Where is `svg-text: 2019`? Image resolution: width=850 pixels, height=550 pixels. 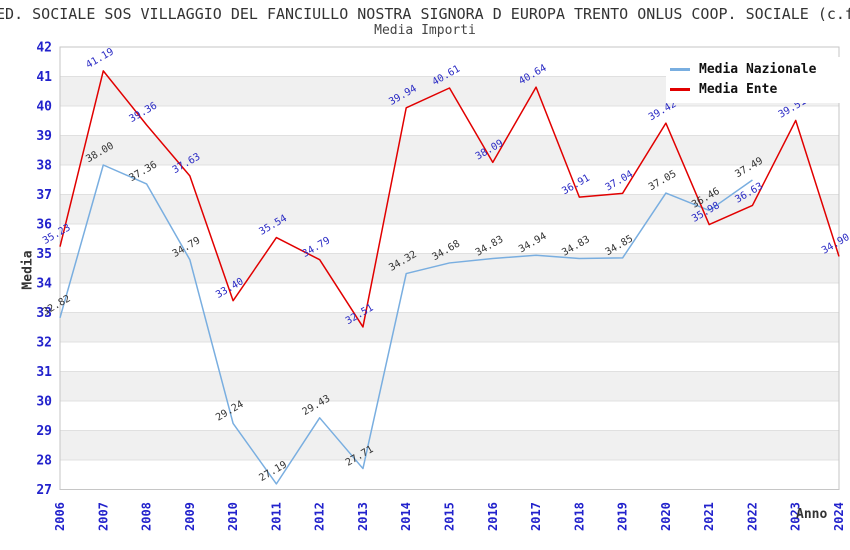
svg-text: 2019 is located at coordinates (623, 516).